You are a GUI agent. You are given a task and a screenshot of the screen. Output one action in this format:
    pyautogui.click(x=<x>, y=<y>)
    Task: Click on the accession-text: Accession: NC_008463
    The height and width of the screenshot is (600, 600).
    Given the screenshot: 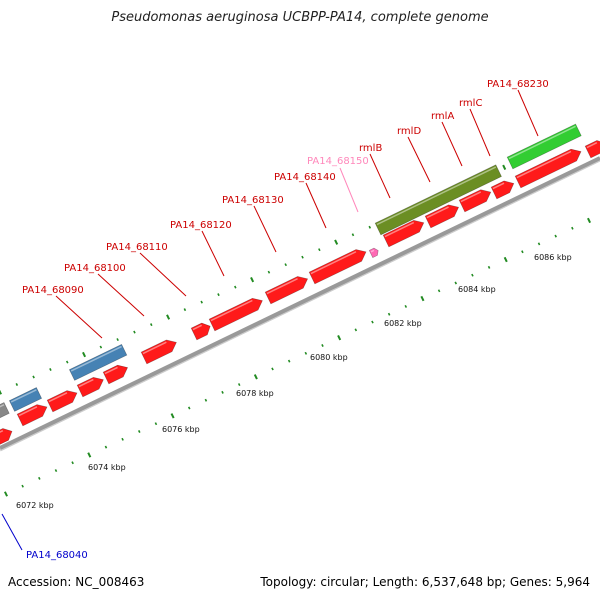 What is the action you would take?
    pyautogui.click(x=76, y=582)
    